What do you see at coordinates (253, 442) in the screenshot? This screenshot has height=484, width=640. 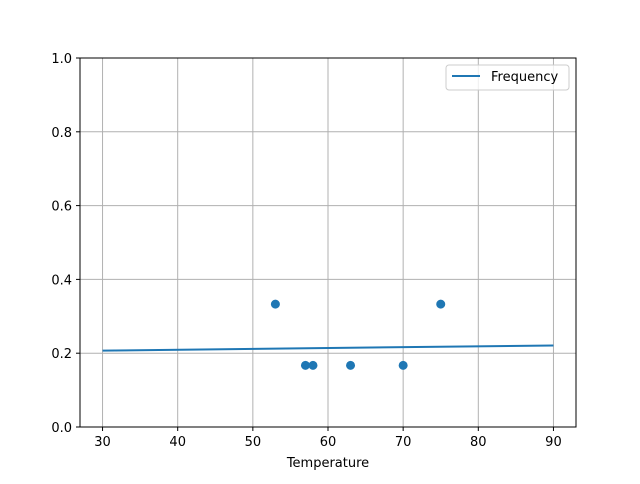 I see `x-tick-label: 50` at bounding box center [253, 442].